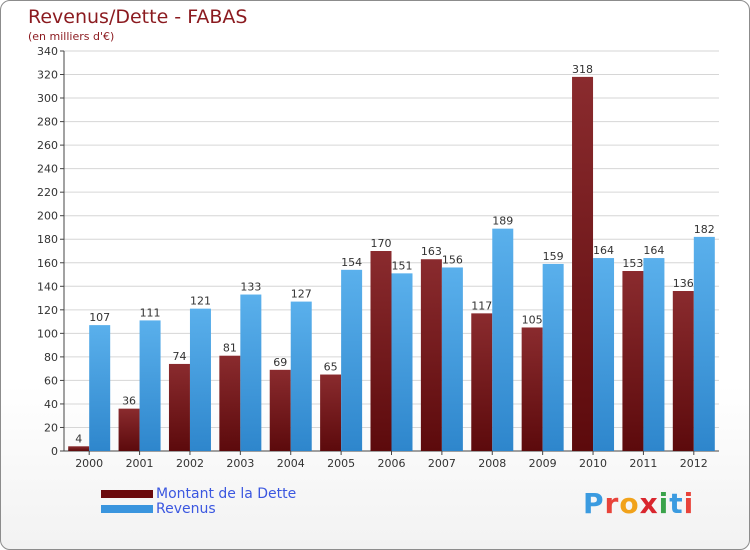 The image size is (750, 550). What do you see at coordinates (47, 263) in the screenshot?
I see `y-tick-label: 160` at bounding box center [47, 263].